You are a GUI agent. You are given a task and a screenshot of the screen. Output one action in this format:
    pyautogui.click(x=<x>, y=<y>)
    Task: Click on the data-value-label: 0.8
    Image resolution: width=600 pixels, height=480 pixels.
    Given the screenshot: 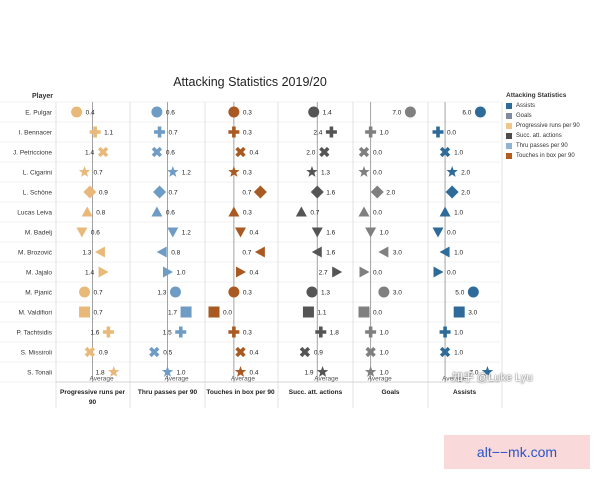 What is the action you would take?
    pyautogui.click(x=100, y=213)
    